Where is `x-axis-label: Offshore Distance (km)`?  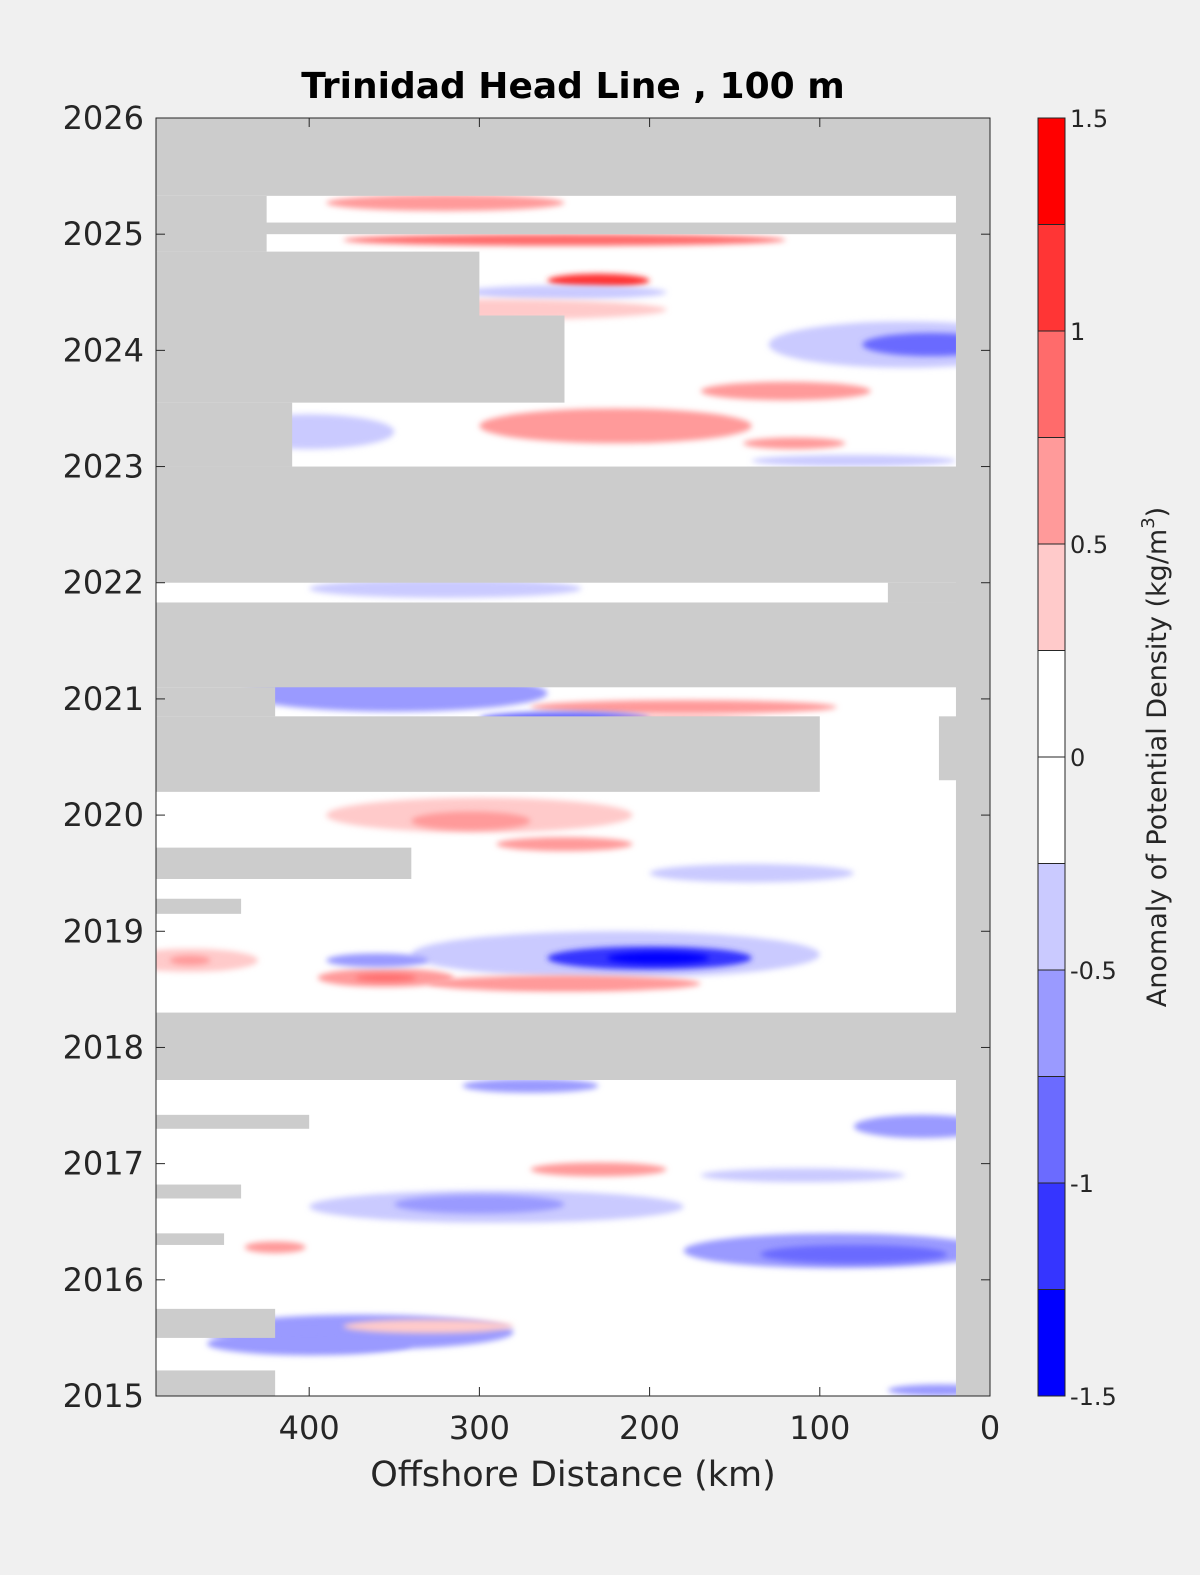 x-axis-label: Offshore Distance (km) is located at coordinates (573, 1475).